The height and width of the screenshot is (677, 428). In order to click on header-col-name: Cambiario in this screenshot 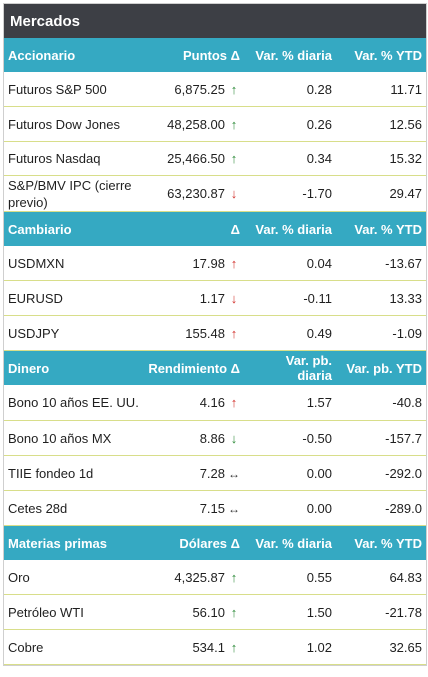, I will do `click(40, 229)`.